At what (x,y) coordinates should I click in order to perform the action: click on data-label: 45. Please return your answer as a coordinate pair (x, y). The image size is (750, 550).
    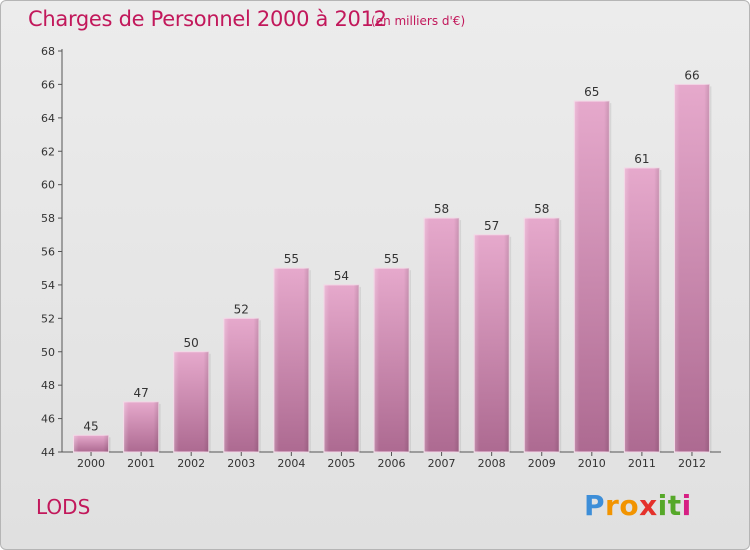
    Looking at the image, I should click on (90, 426).